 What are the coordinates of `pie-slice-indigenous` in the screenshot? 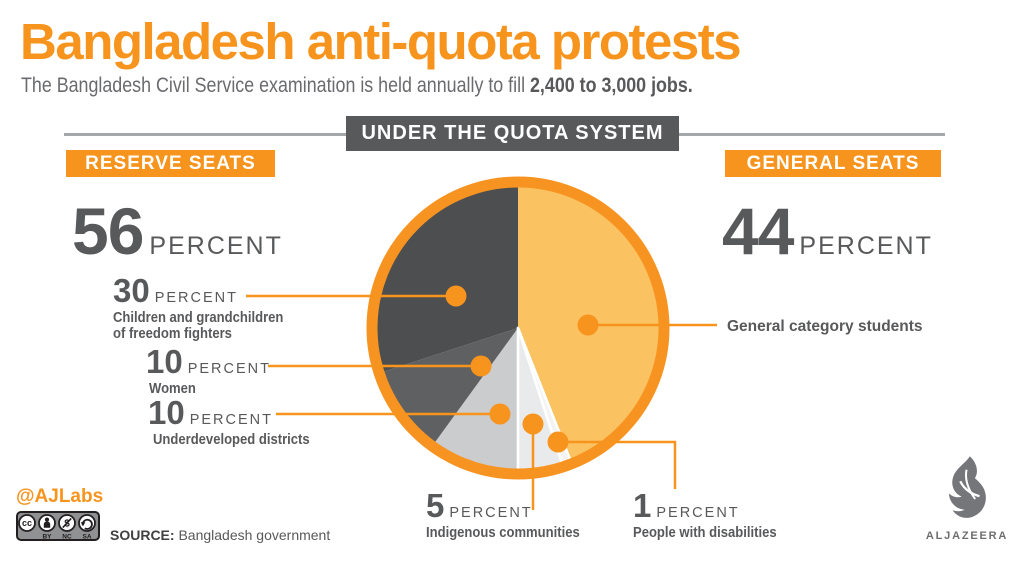 It's located at (540, 399).